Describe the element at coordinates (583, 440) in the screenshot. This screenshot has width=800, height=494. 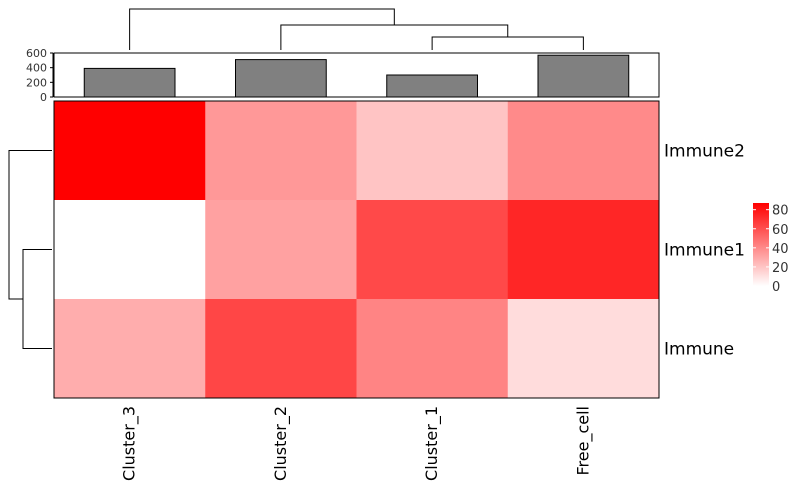
I see `column-label: Free_cell` at that location.